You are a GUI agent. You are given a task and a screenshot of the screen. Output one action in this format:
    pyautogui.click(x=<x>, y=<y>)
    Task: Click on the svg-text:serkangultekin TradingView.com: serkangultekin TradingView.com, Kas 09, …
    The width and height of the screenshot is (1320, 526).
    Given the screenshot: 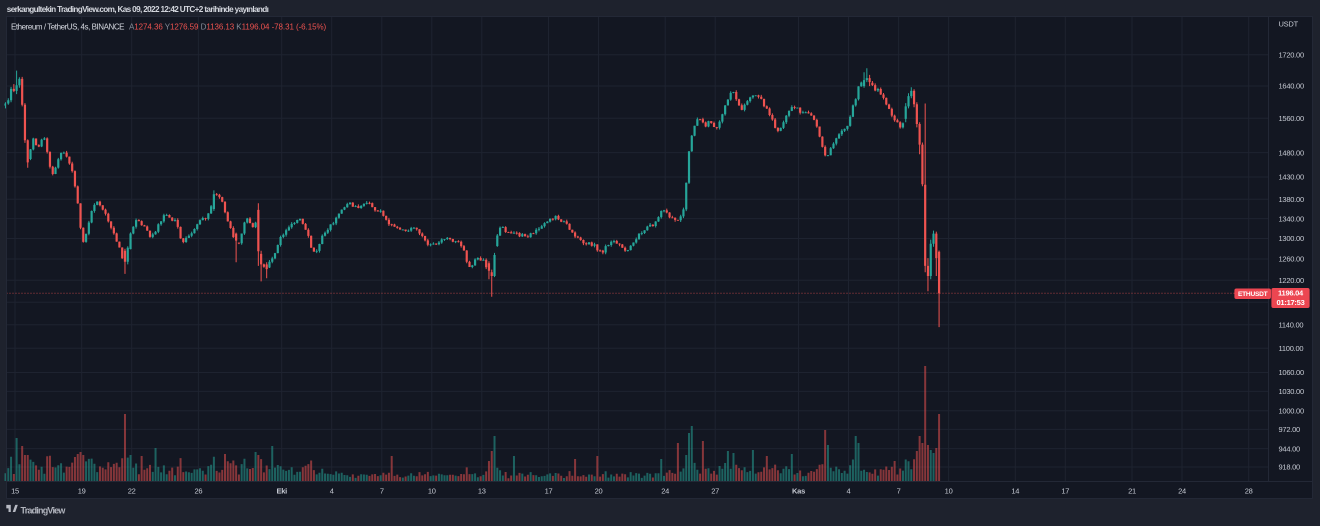 What is the action you would take?
    pyautogui.click(x=138, y=9)
    